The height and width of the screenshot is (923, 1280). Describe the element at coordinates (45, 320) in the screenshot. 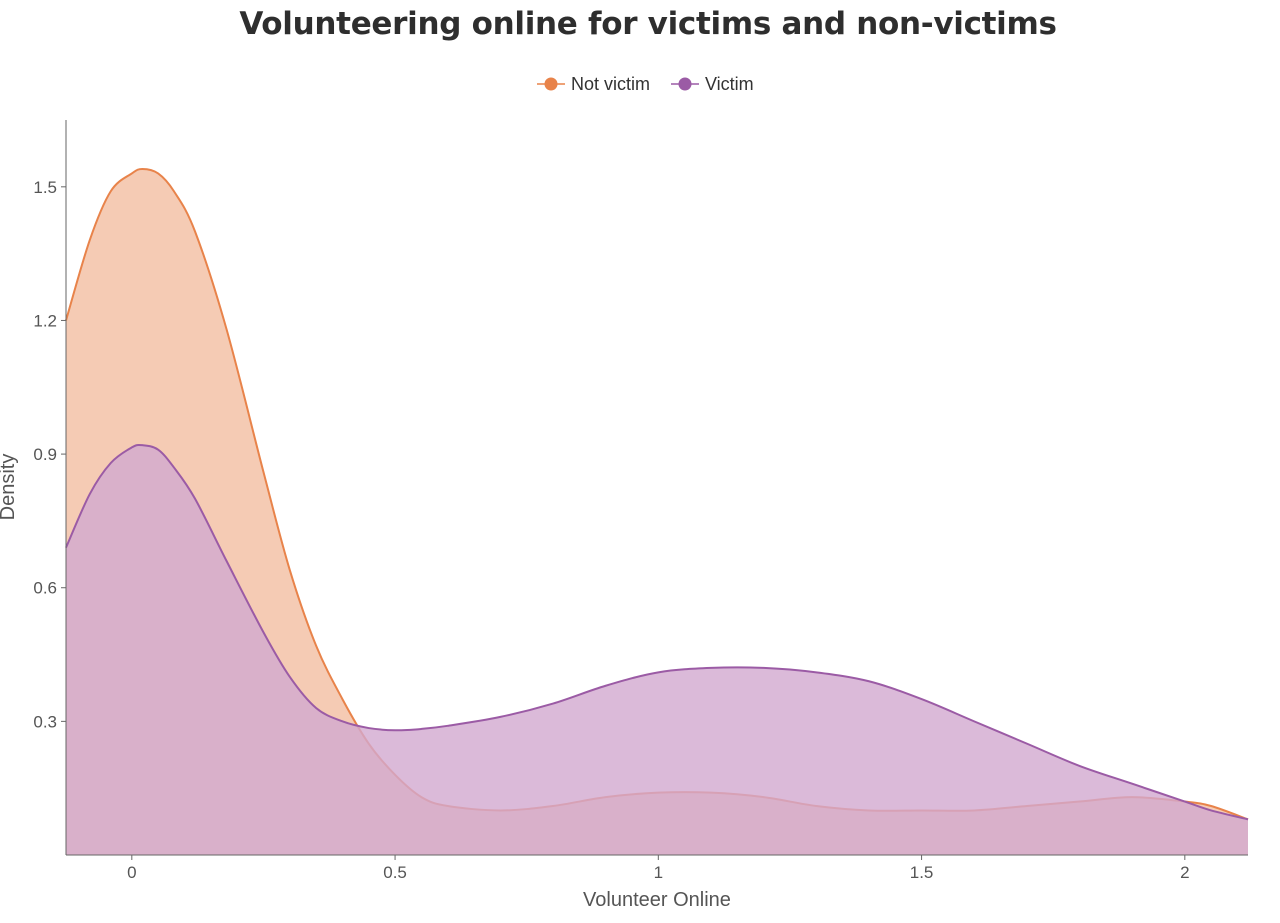

I see `y-tick-label: 1.2` at that location.